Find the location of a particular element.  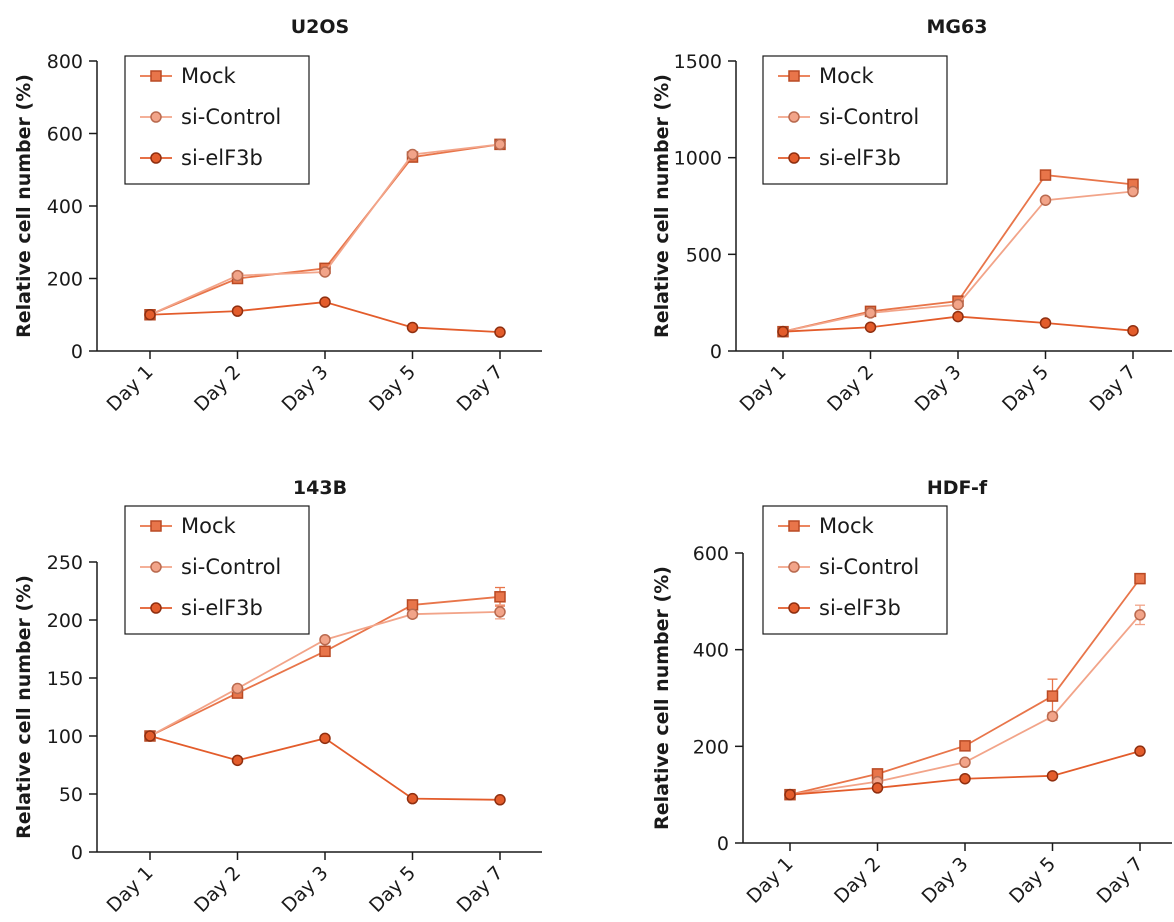

chart-title: U2OS is located at coordinates (320, 27).